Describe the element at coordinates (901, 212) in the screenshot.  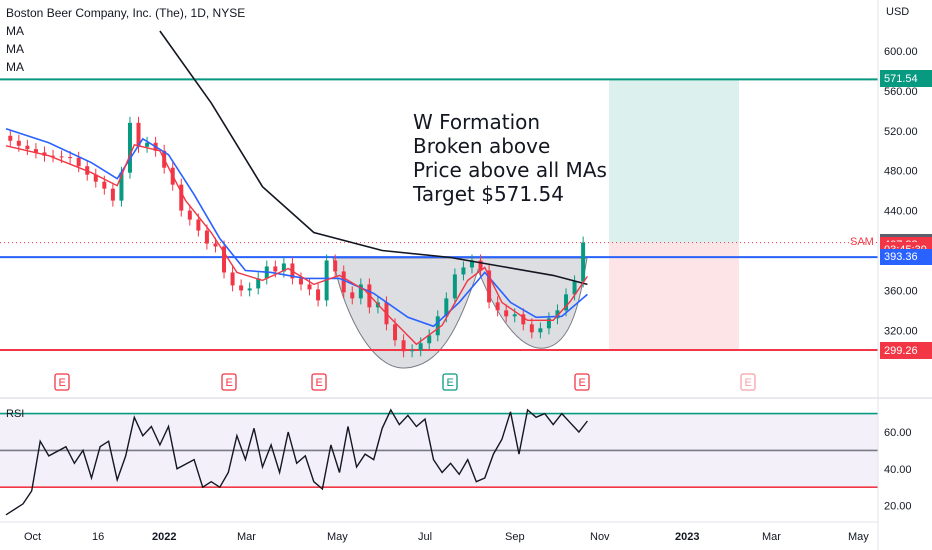
I see `price-axis-tick-4: 440.00` at that location.